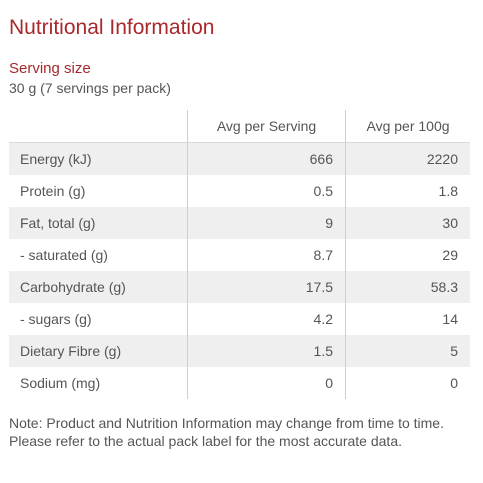 The image size is (483, 483). What do you see at coordinates (53, 191) in the screenshot?
I see `nutrient-name: Protein (g)` at bounding box center [53, 191].